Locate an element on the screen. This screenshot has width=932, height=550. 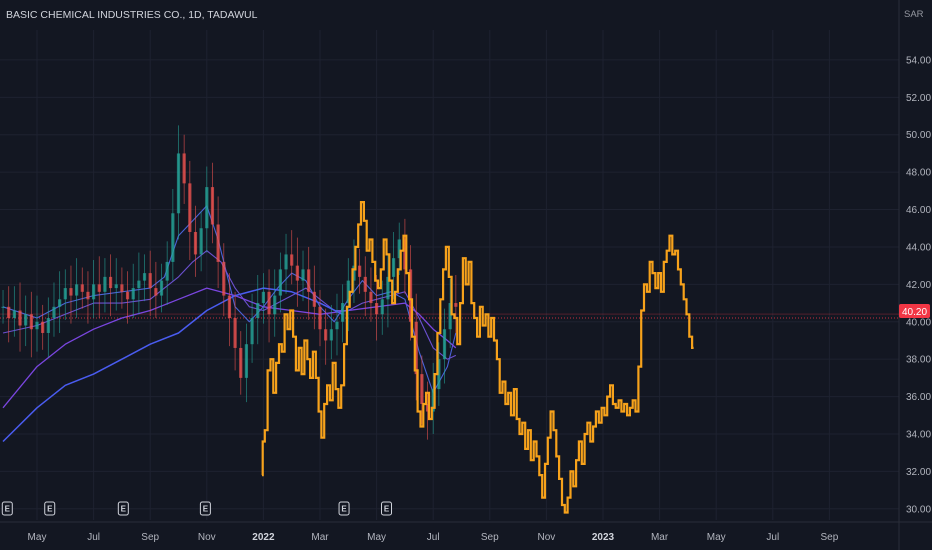
x-tick-label: Jul is located at coordinates (433, 537).